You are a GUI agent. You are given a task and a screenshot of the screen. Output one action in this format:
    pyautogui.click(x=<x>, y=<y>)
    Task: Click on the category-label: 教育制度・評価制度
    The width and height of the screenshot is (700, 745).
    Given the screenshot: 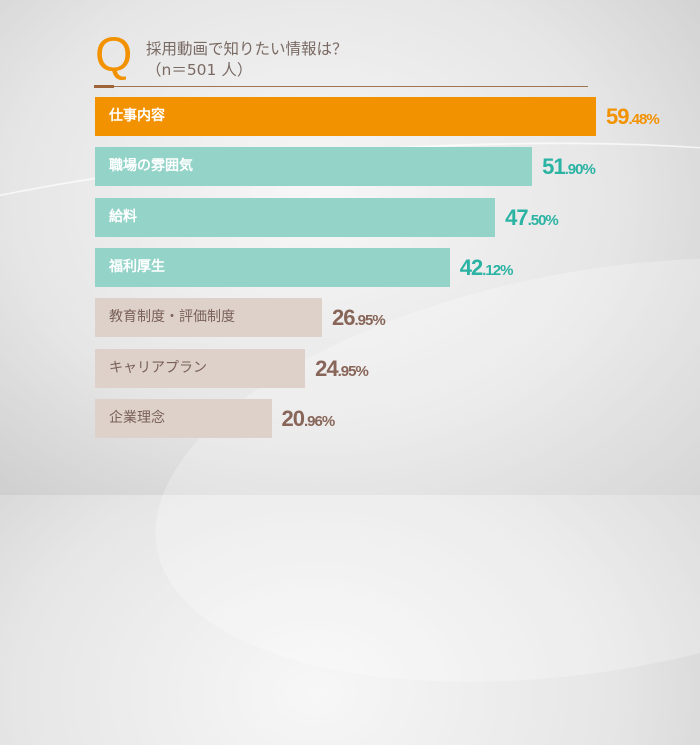 What is the action you would take?
    pyautogui.click(x=172, y=317)
    